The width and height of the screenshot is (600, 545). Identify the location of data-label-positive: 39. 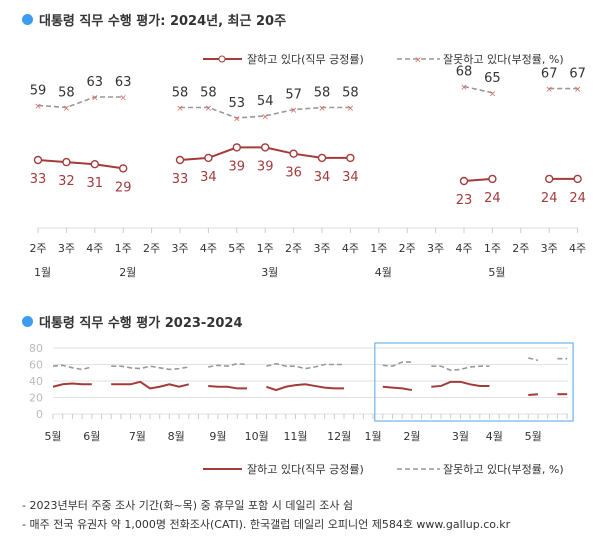
(237, 166).